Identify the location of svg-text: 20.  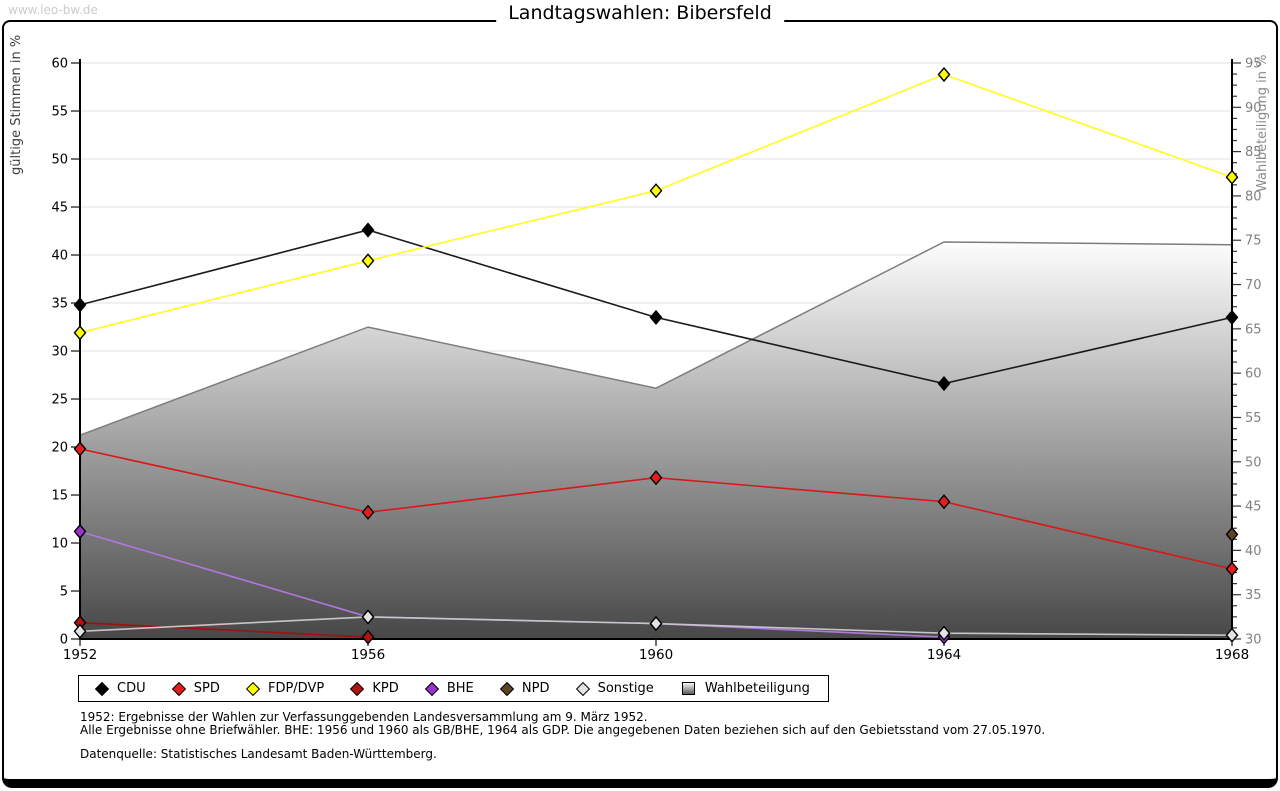
(59, 448).